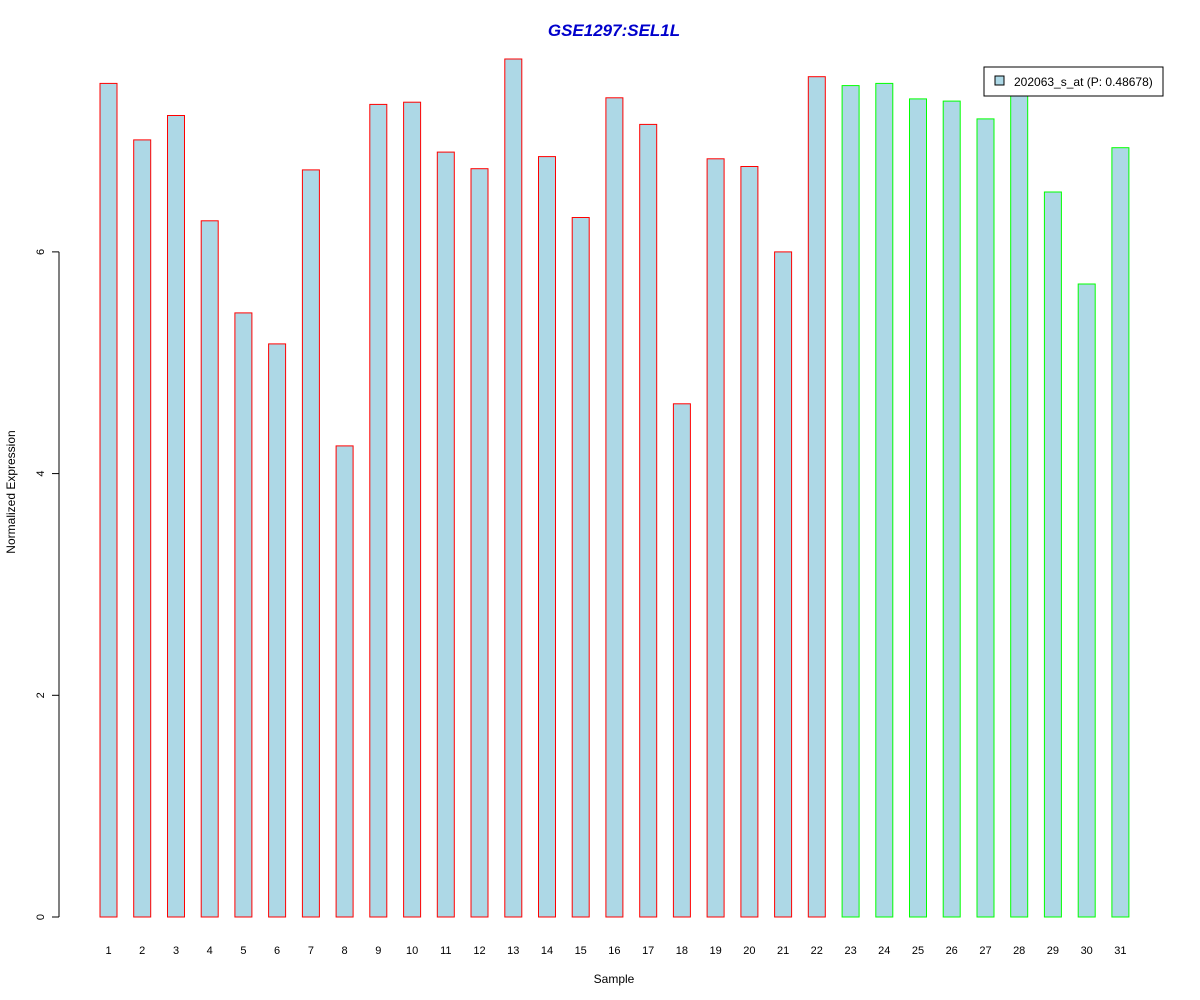 Image resolution: width=1200 pixels, height=1000 pixels. What do you see at coordinates (412, 951) in the screenshot?
I see `x-tick-label: 10` at bounding box center [412, 951].